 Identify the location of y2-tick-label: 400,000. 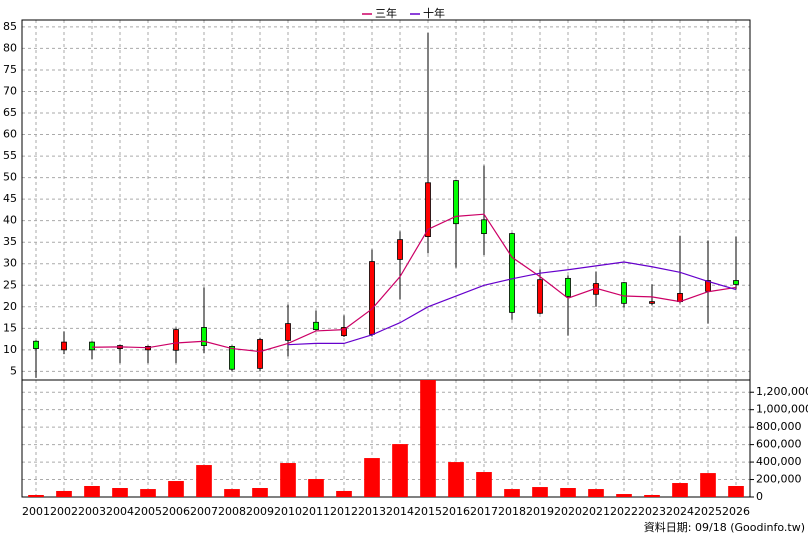
(779, 461).